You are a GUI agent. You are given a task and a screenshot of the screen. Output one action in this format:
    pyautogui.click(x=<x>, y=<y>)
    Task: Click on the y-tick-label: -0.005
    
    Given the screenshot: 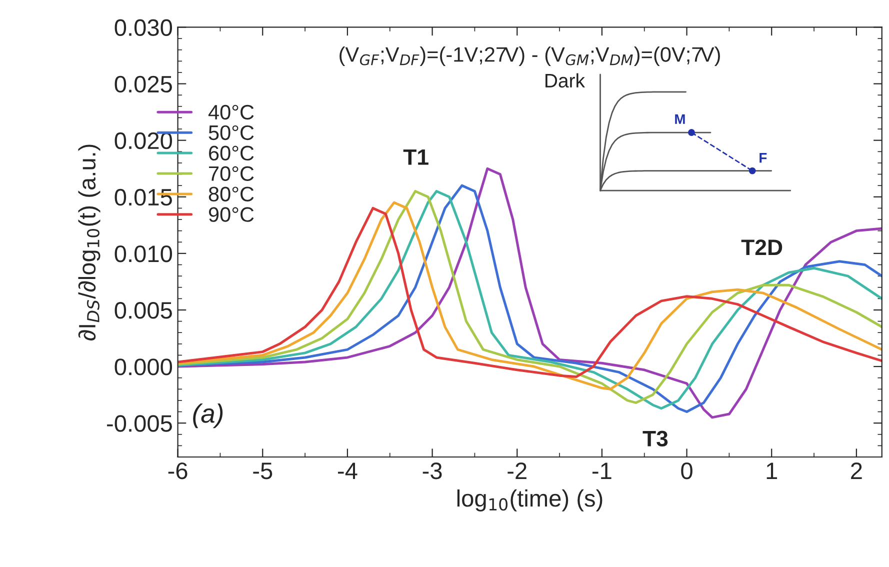 What is the action you would take?
    pyautogui.click(x=139, y=423)
    